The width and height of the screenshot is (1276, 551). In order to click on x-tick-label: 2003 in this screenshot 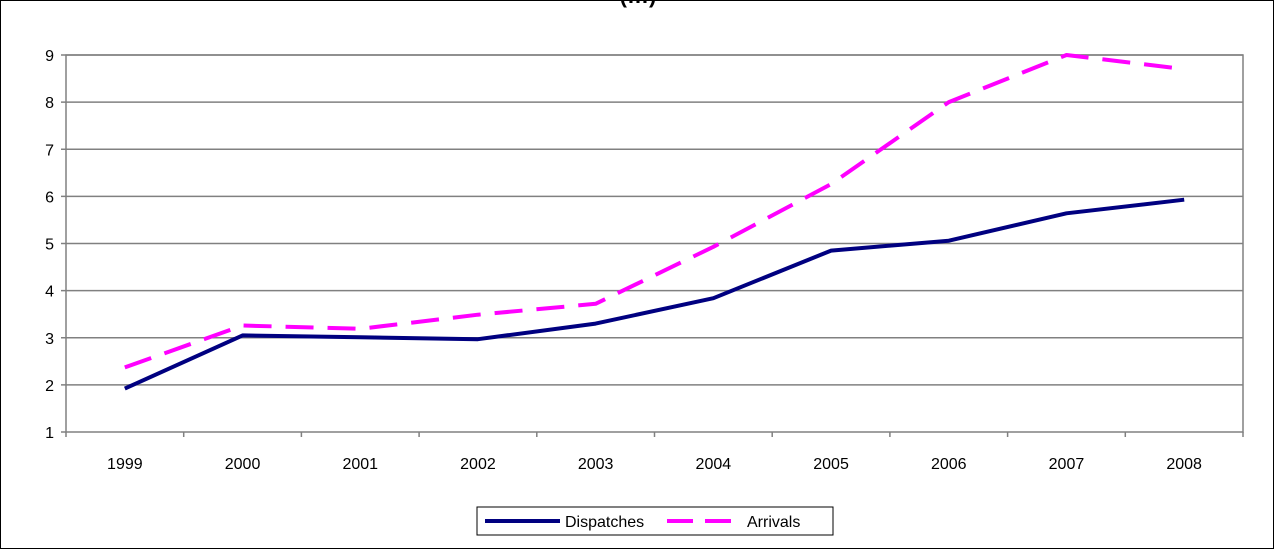, I will do `click(596, 464)`.